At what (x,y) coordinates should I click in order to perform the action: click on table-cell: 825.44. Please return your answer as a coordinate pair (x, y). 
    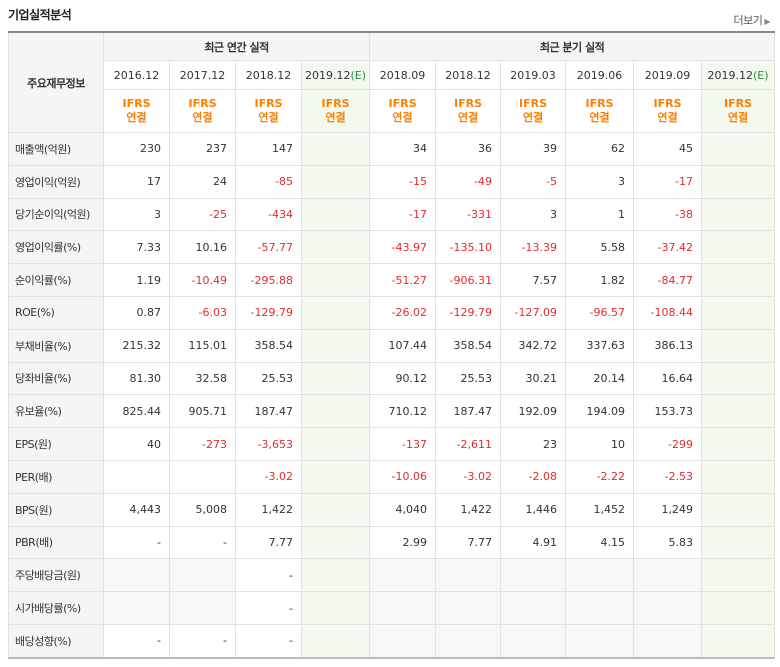
    Looking at the image, I should click on (136, 411).